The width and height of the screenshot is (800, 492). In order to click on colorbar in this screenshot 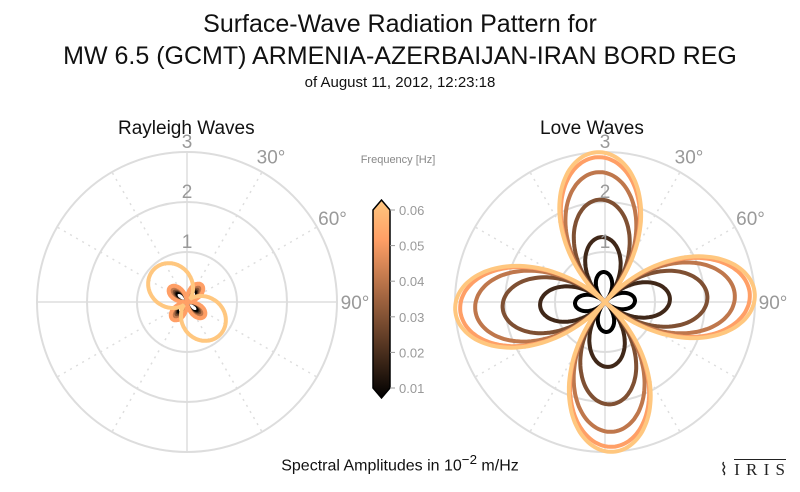, I will do `click(381, 299)`.